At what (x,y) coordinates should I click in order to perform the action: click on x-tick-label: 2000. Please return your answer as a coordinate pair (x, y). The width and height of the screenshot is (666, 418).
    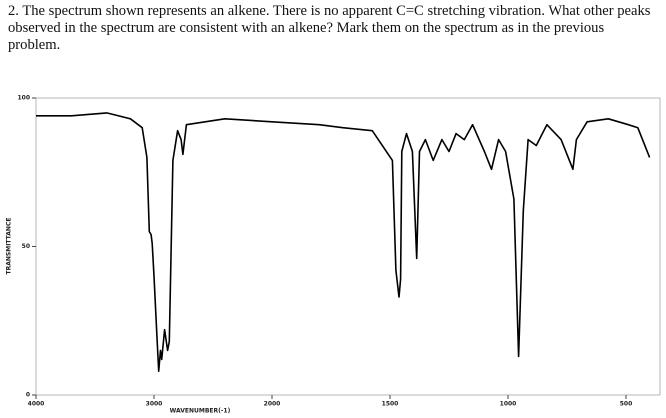
    Looking at the image, I should click on (272, 404).